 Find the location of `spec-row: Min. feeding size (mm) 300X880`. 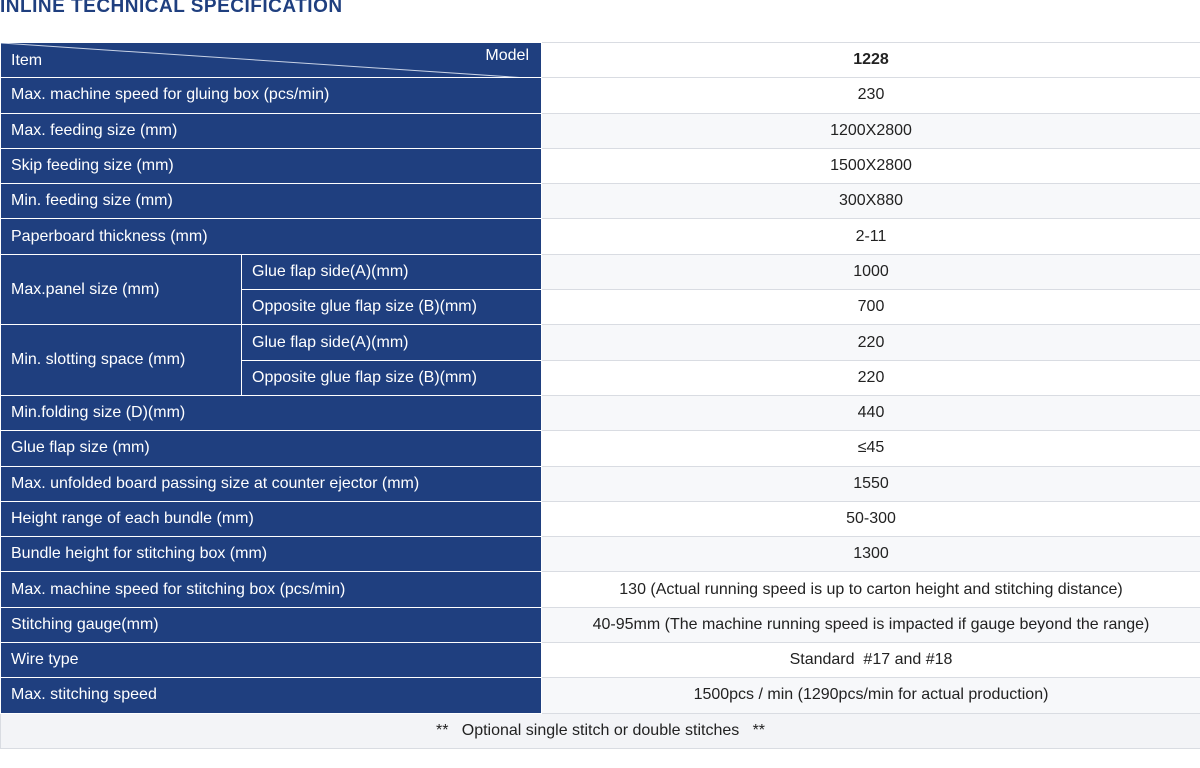

spec-row: Min. feeding size (mm) 300X880 is located at coordinates (600, 201).